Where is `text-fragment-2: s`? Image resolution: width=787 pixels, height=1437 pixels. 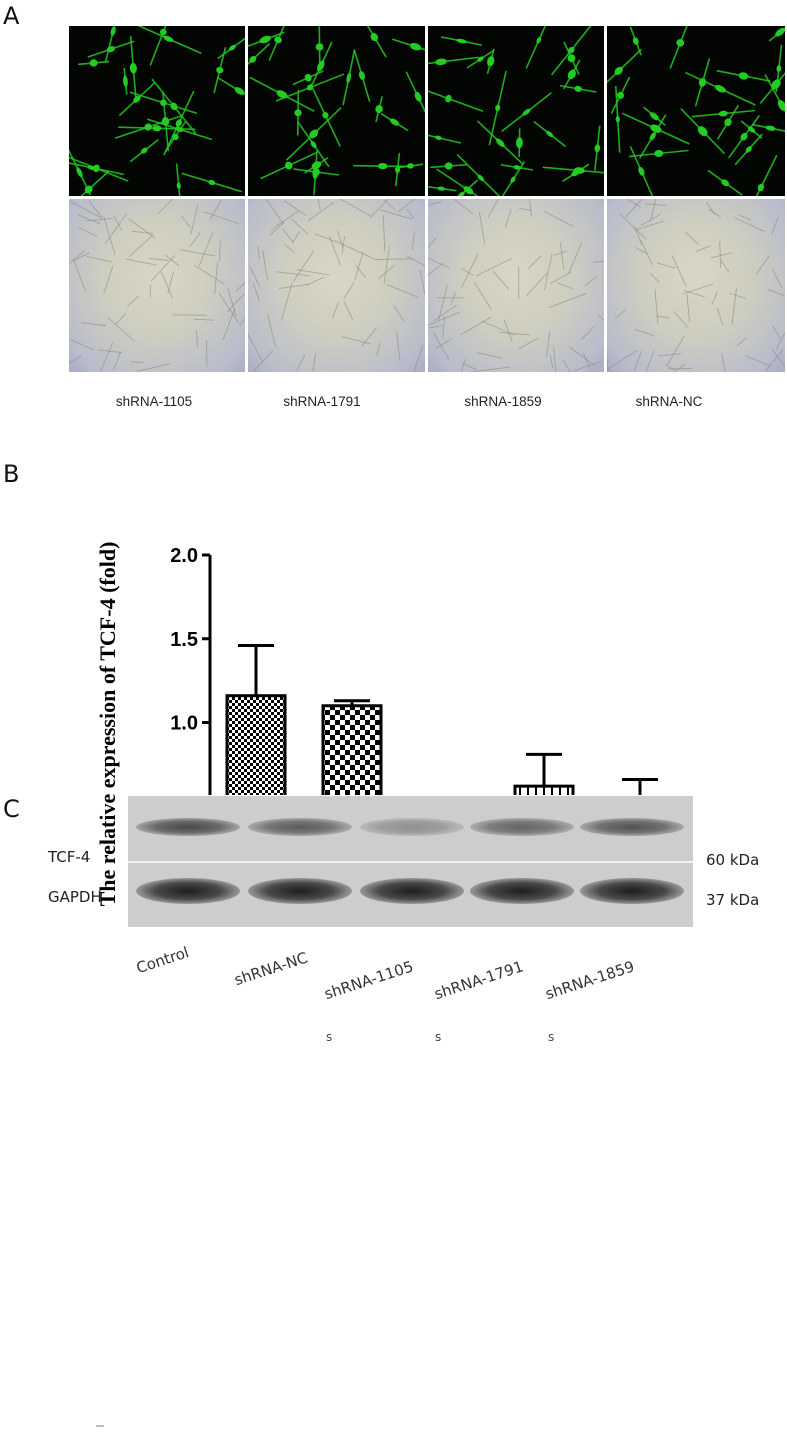 text-fragment-2: s is located at coordinates (438, 1037).